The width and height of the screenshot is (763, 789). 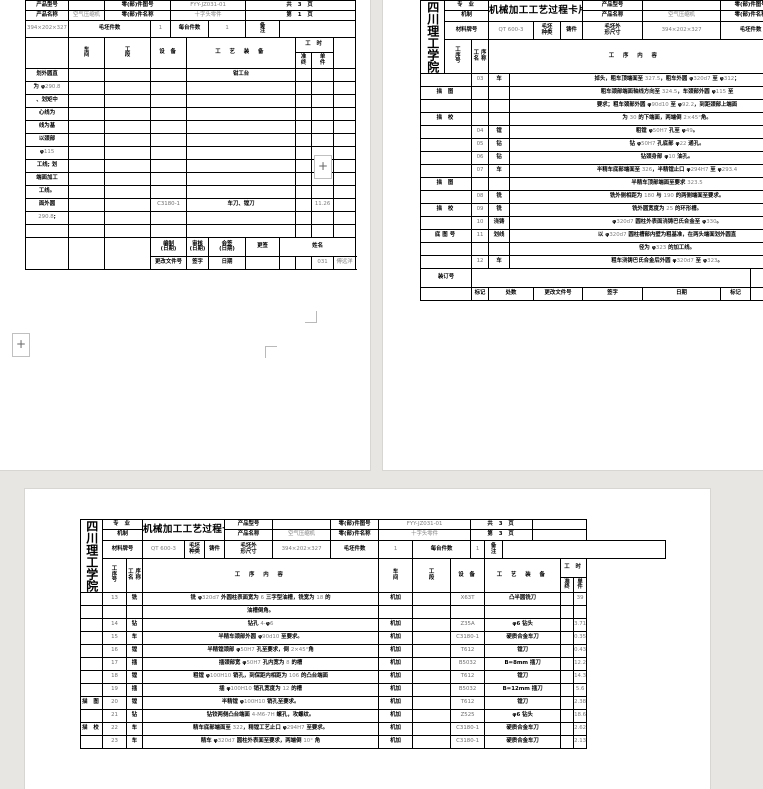 What do you see at coordinates (191, 114) in the screenshot?
I see `table-row: 心线为` at bounding box center [191, 114].